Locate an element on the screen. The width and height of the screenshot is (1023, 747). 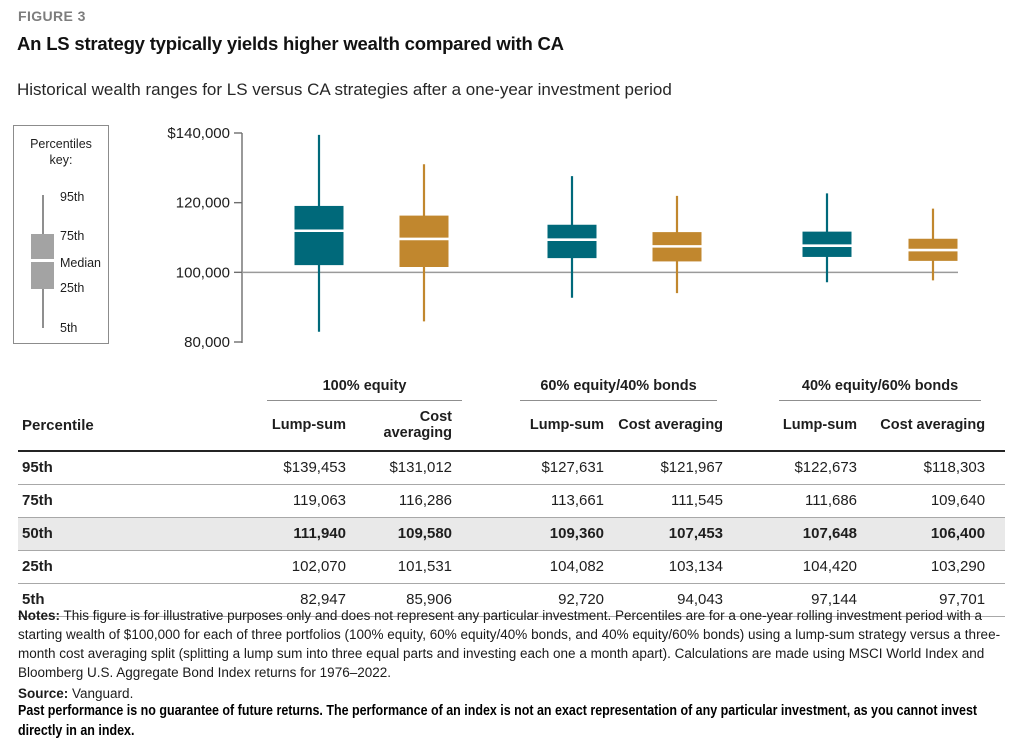
cell-value: 111,686 is located at coordinates (794, 501).